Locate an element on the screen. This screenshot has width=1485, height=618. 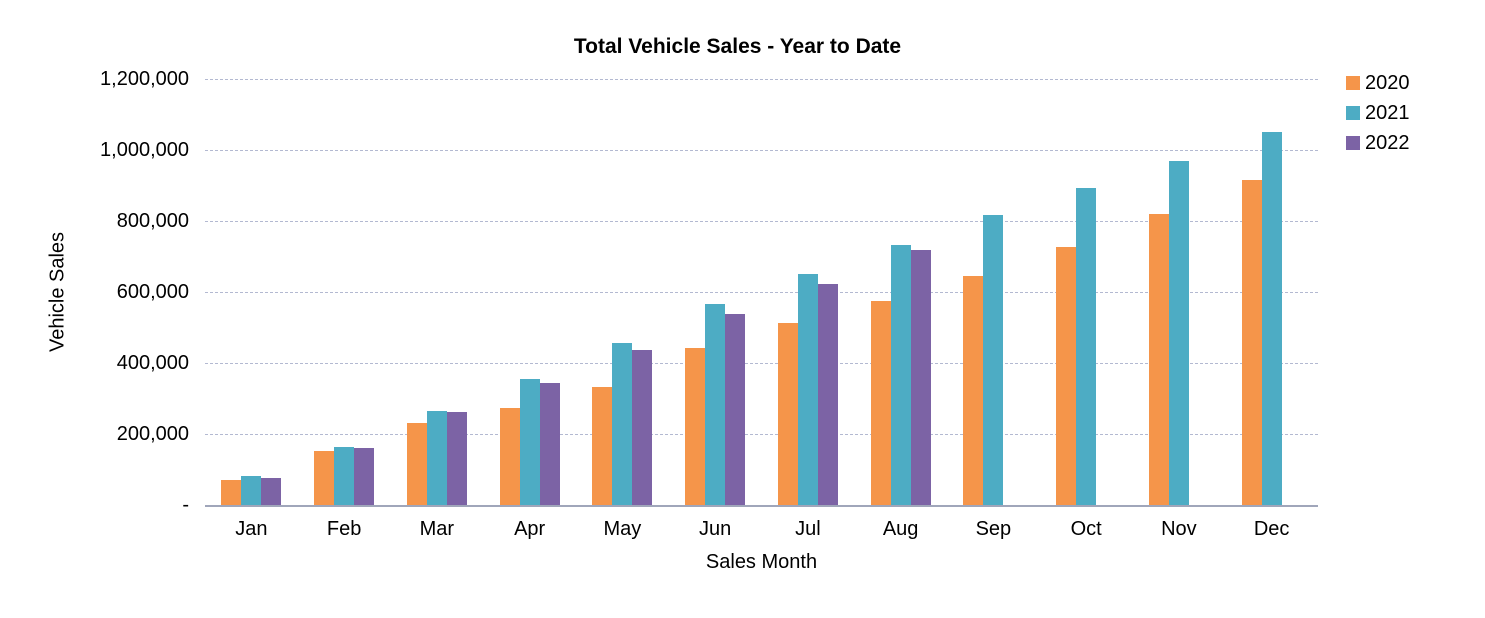
legend-item-2021: 2021 is located at coordinates (1378, 113).